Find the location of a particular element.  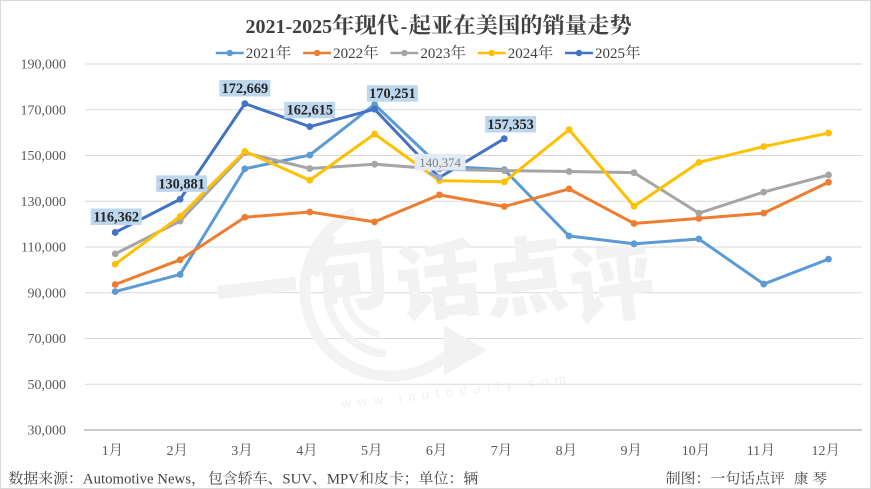

svg-text: 130,000 is located at coordinates (44, 202).